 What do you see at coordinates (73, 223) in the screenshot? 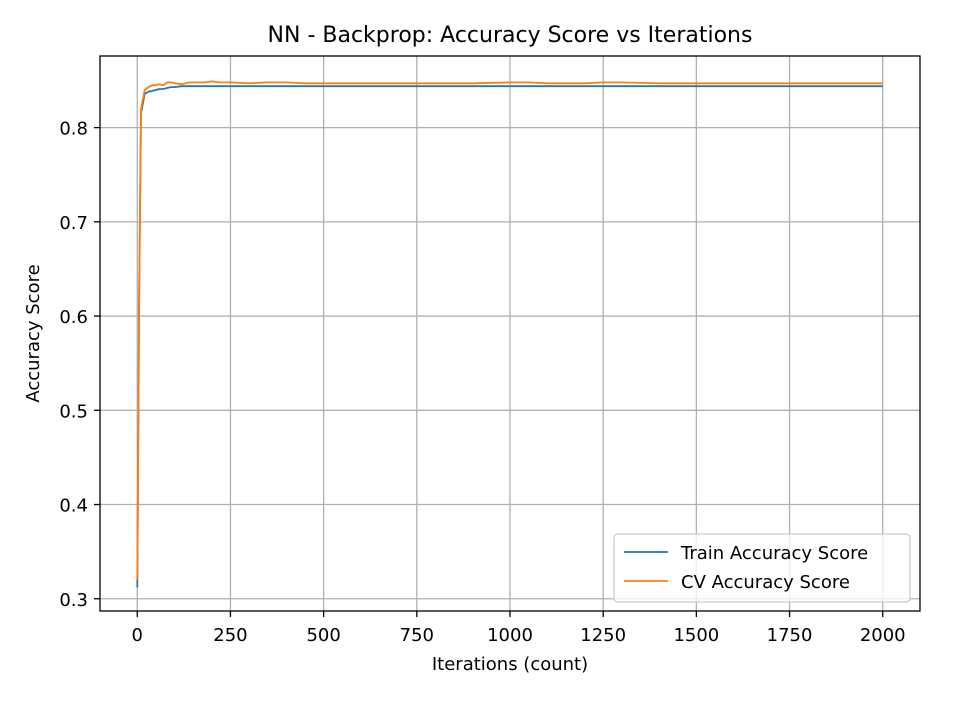
I see `y-tick-label: 0.7` at bounding box center [73, 223].